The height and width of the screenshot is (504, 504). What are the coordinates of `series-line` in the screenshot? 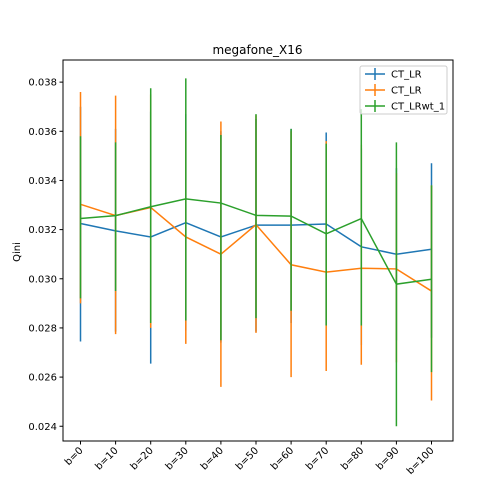 It's located at (256, 241).